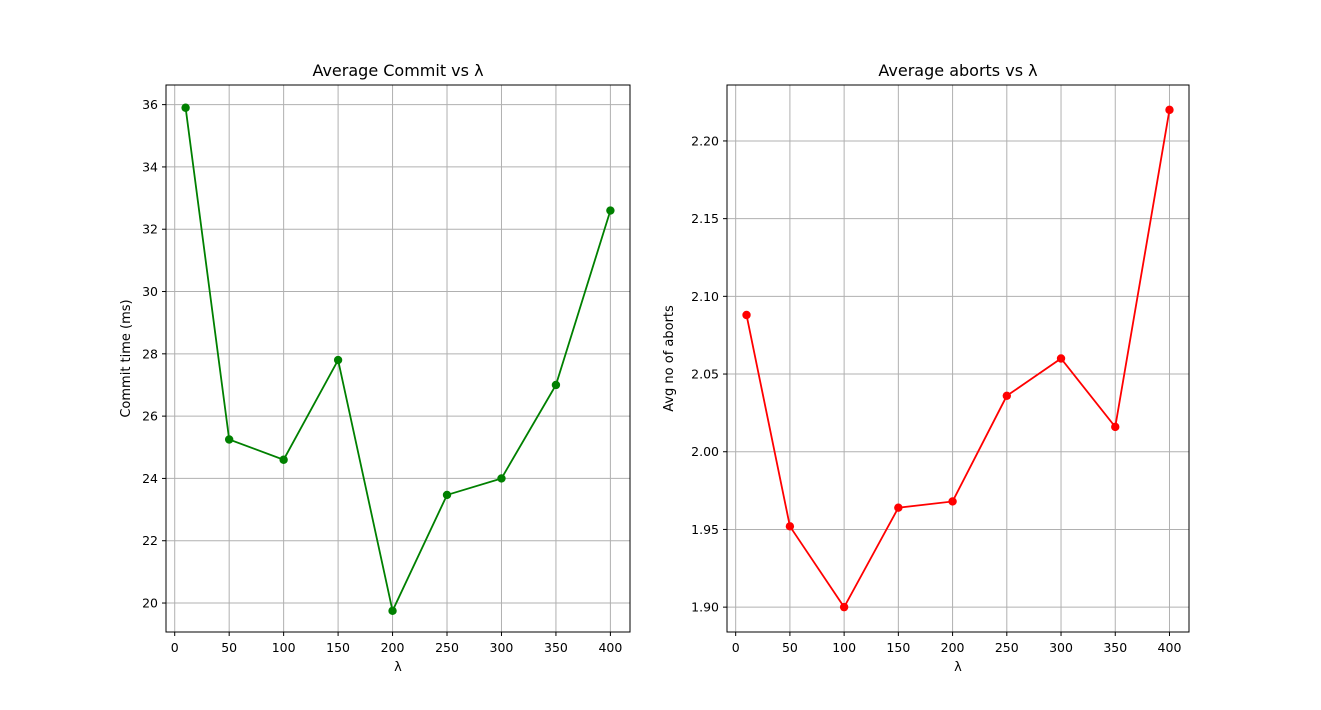 The height and width of the screenshot is (710, 1321). Describe the element at coordinates (705, 607) in the screenshot. I see `y-tick-label: 1.90` at that location.